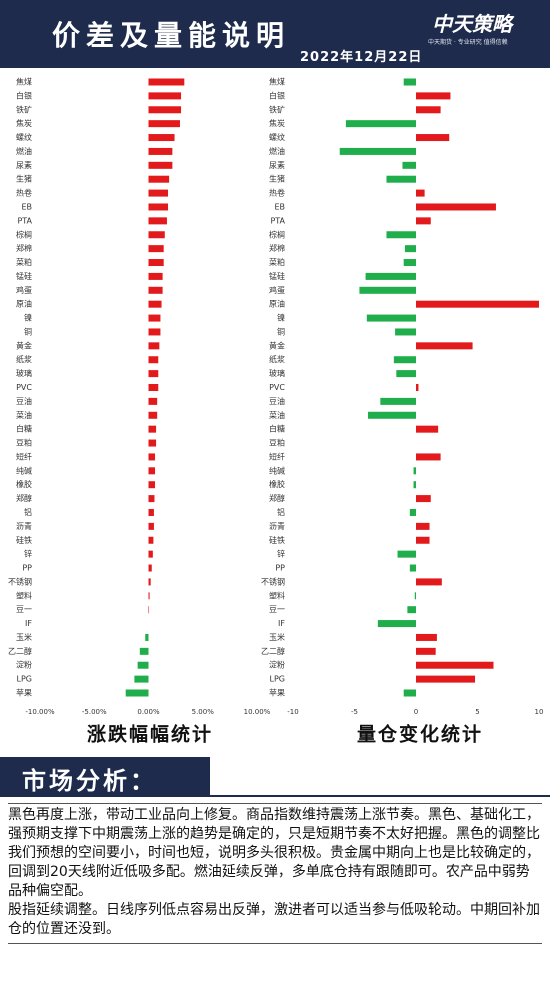  I want to click on y-tick-label: 菜粕, so click(24, 262).